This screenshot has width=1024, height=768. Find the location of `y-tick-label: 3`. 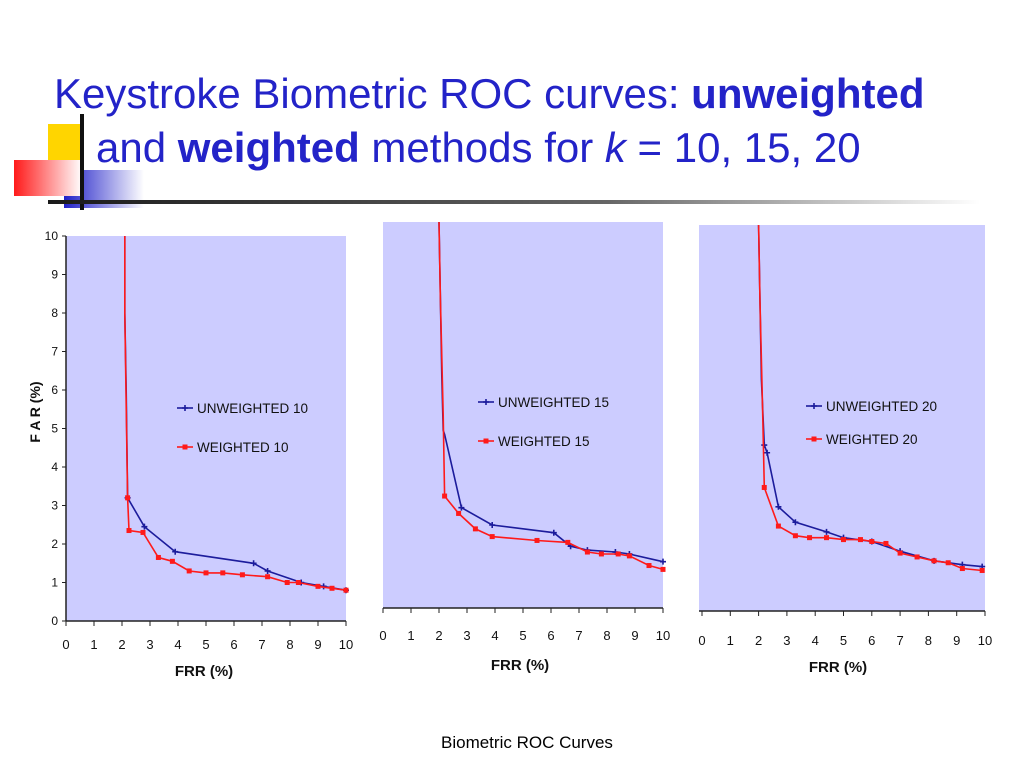

y-tick-label: 3 is located at coordinates (54, 506).